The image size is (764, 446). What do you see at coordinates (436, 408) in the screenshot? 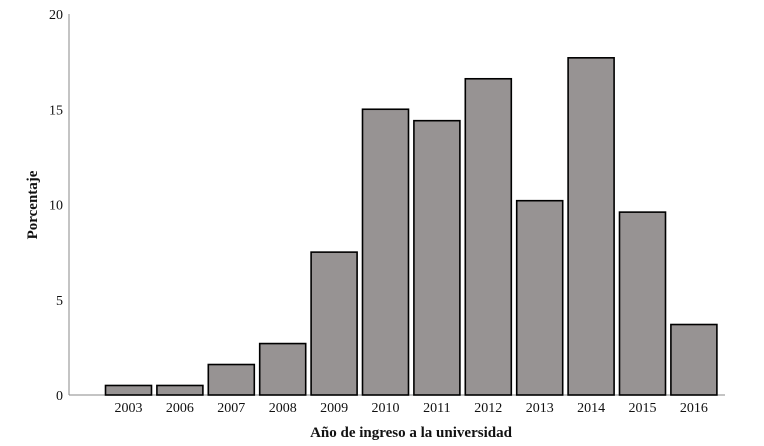
I see `x-tick-label: 2011` at bounding box center [436, 408].